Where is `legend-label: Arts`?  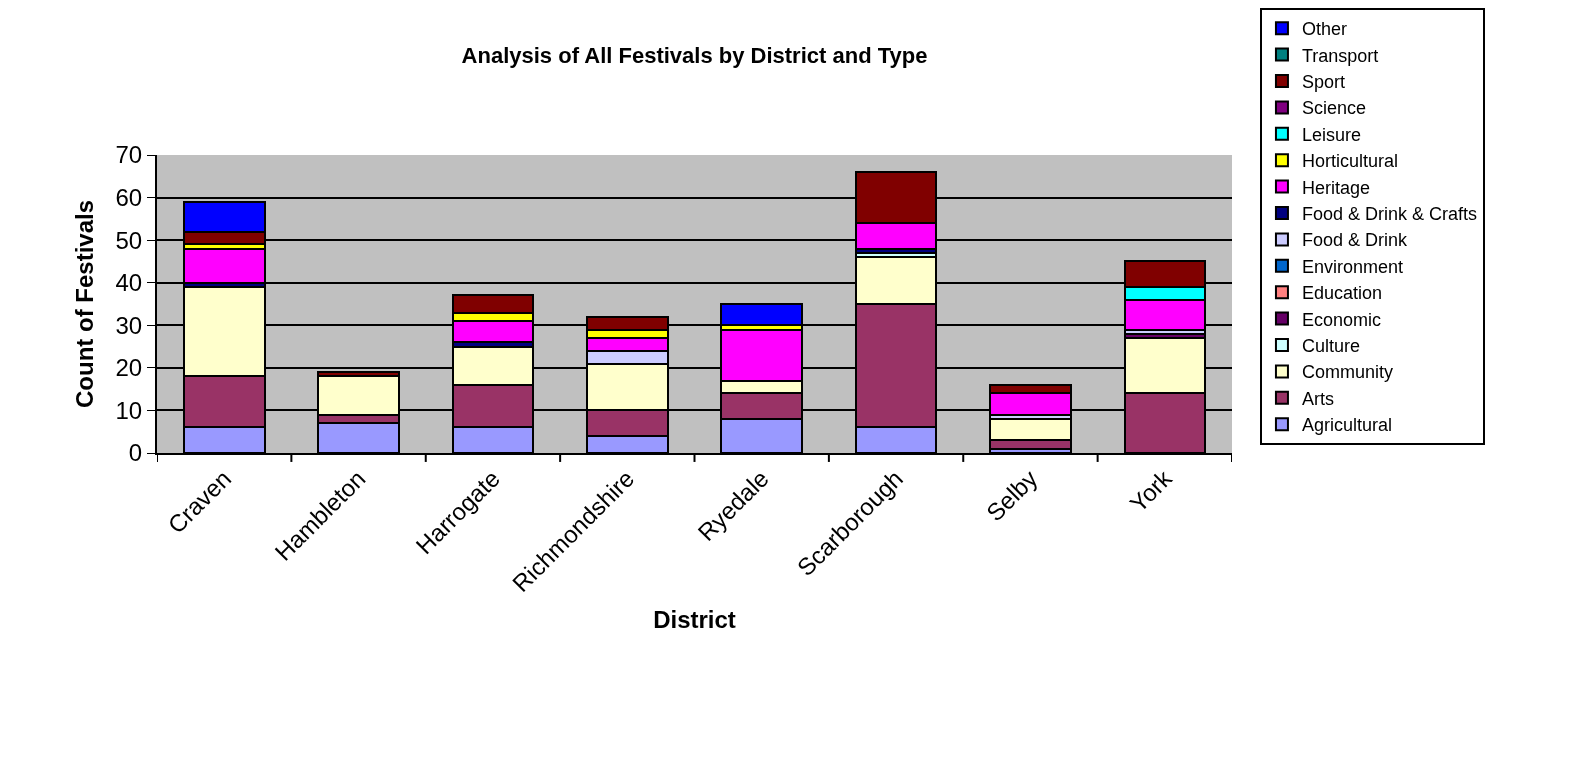 legend-label: Arts is located at coordinates (1317, 398).